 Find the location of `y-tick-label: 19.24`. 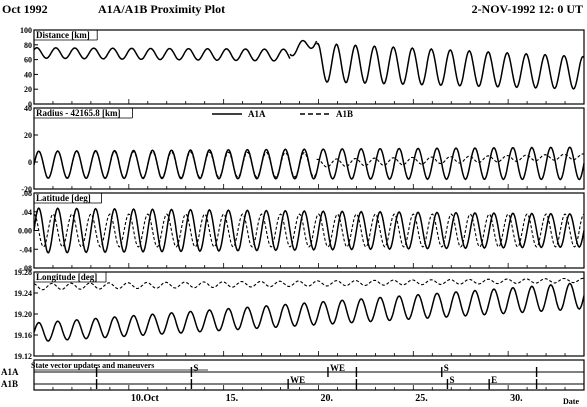

y-tick-label: 19.24 is located at coordinates (23, 293).